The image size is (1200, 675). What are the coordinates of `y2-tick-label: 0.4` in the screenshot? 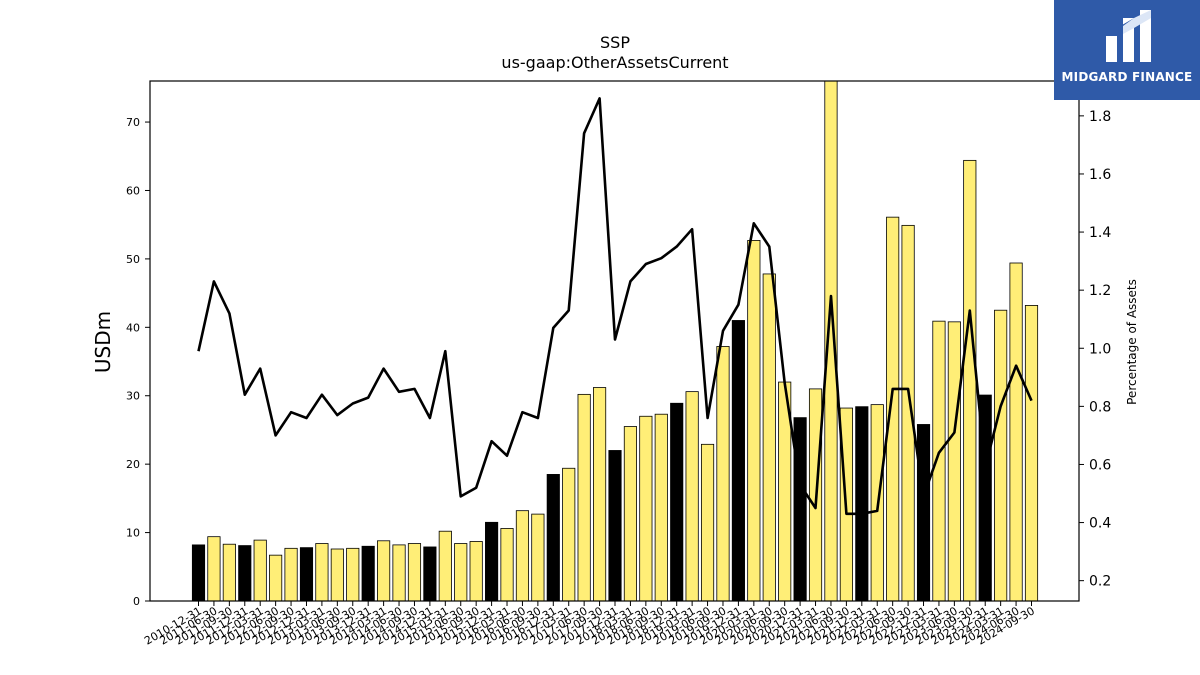 It's located at (1100, 524).